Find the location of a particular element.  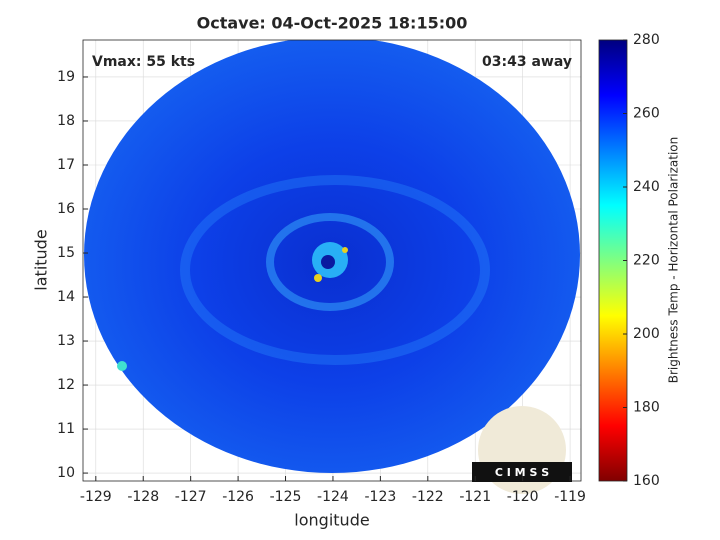

colorbar-tick-label: 240 is located at coordinates (646, 187).